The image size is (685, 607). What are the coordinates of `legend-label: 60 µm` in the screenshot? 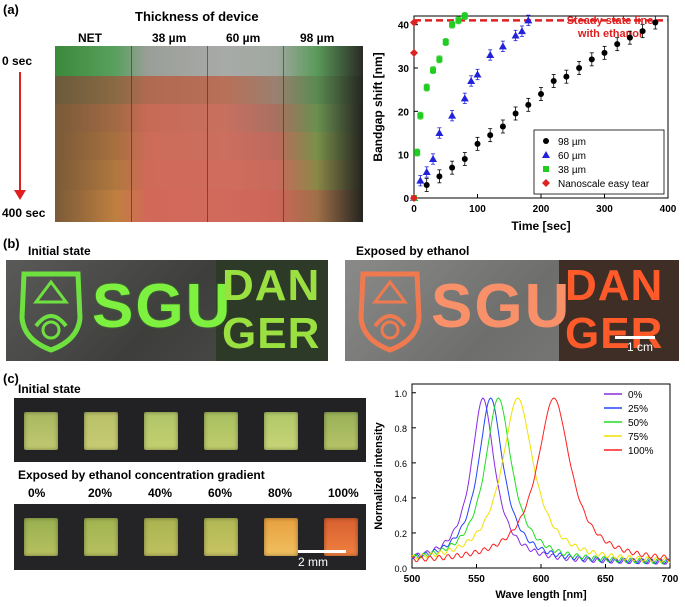 It's located at (572, 156).